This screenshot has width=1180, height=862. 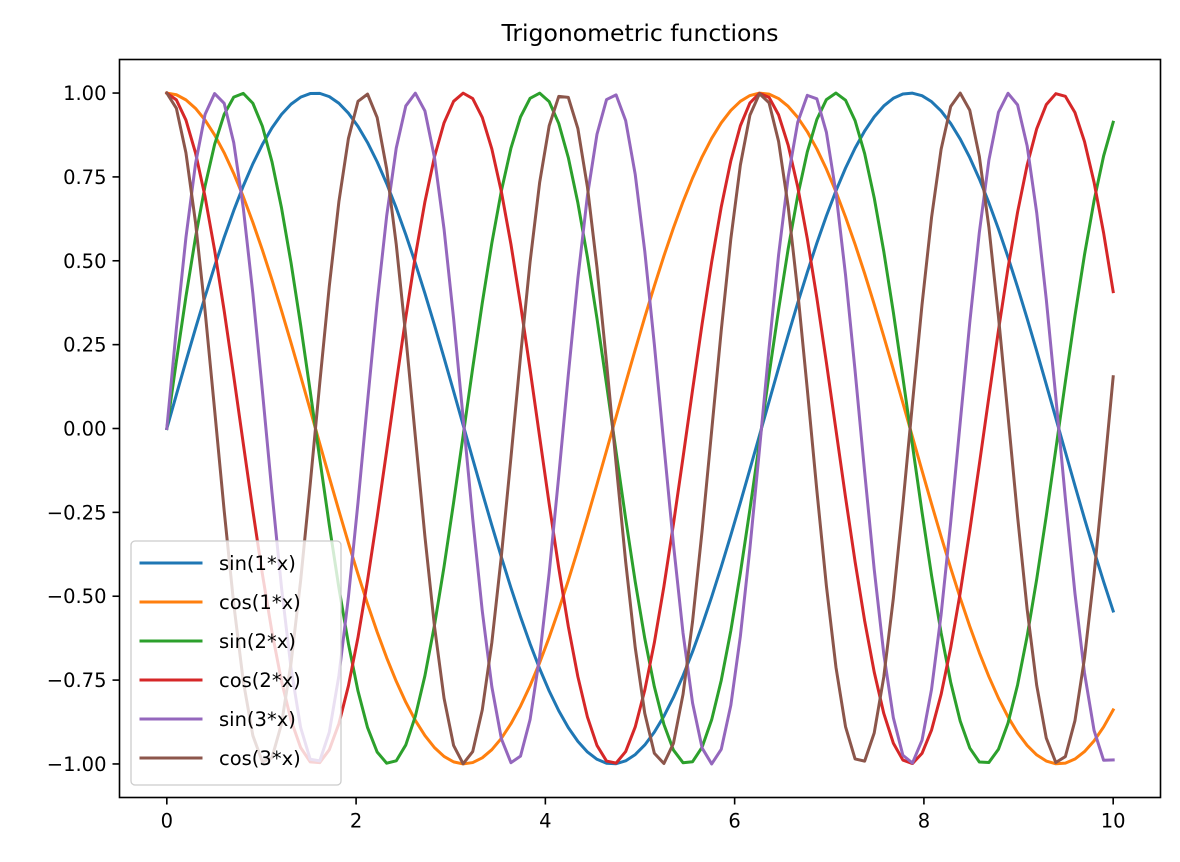 What do you see at coordinates (84, 177) in the screenshot?
I see `y-tick-label: 0.75` at bounding box center [84, 177].